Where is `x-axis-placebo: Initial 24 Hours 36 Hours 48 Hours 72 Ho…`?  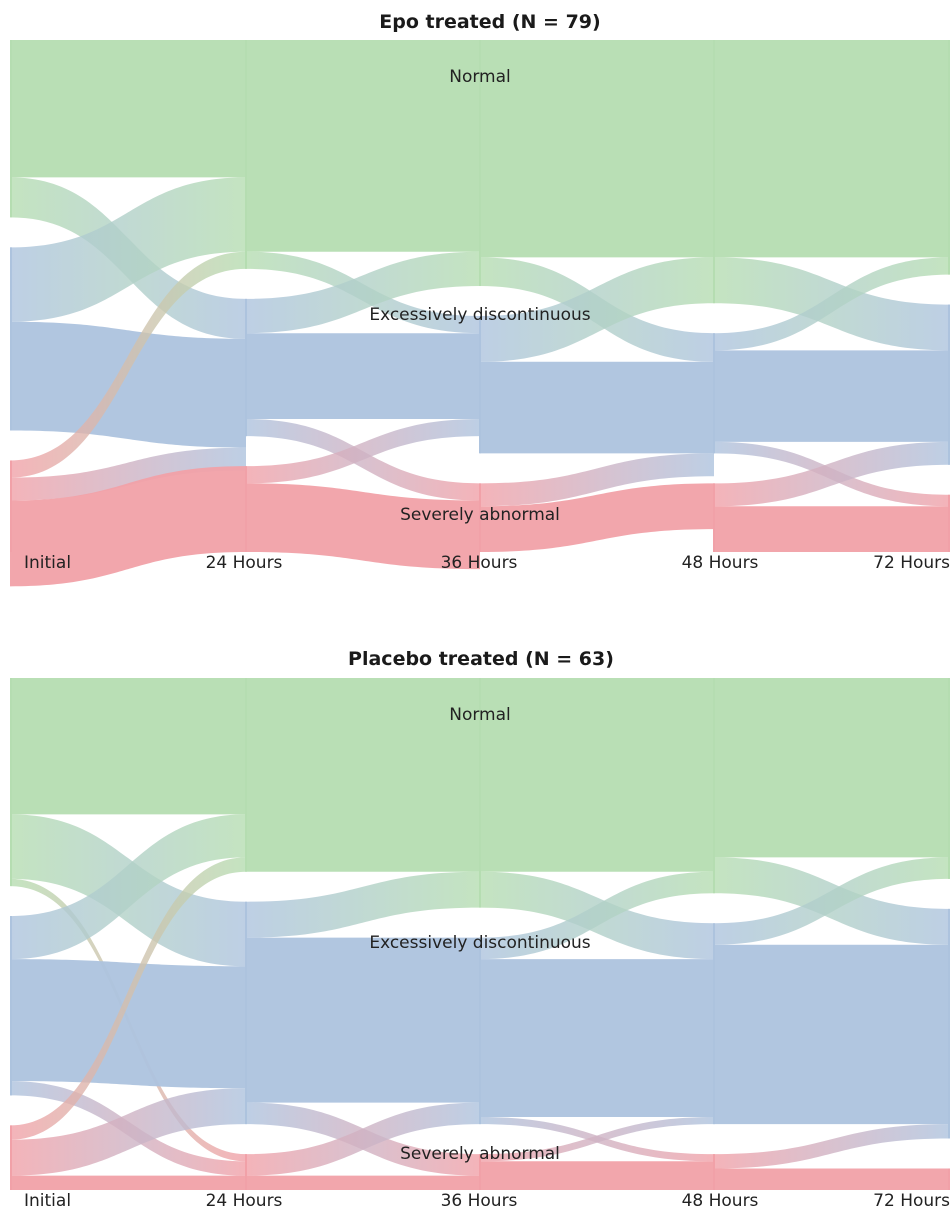 x-axis-placebo: Initial 24 Hours 36 Hours 48 Hours 72 Ho… is located at coordinates (487, 1200).